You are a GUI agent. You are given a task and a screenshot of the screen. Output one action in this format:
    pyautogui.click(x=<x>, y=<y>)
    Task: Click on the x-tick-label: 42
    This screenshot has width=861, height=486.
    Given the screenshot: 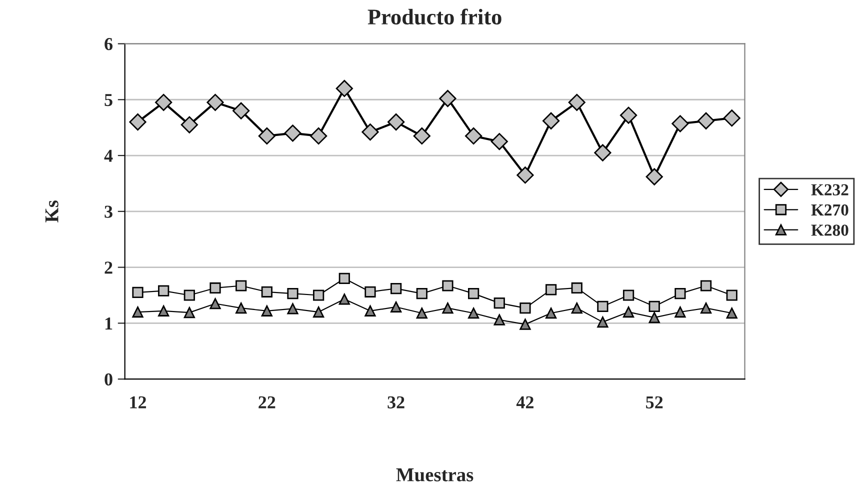 What is the action you would take?
    pyautogui.click(x=525, y=402)
    